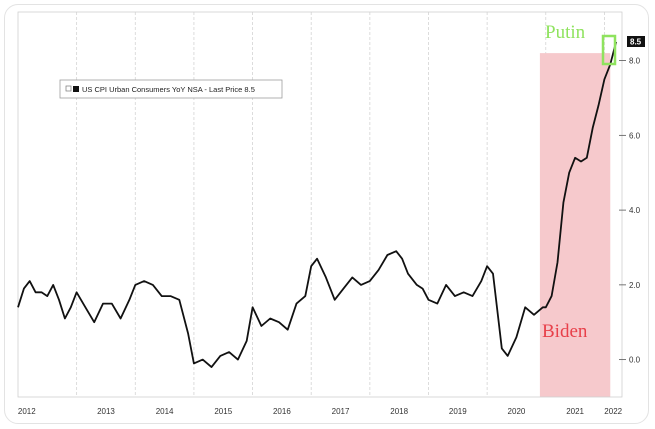 The width and height of the screenshot is (655, 429). I want to click on y-tick-label: 6.0, so click(635, 135).